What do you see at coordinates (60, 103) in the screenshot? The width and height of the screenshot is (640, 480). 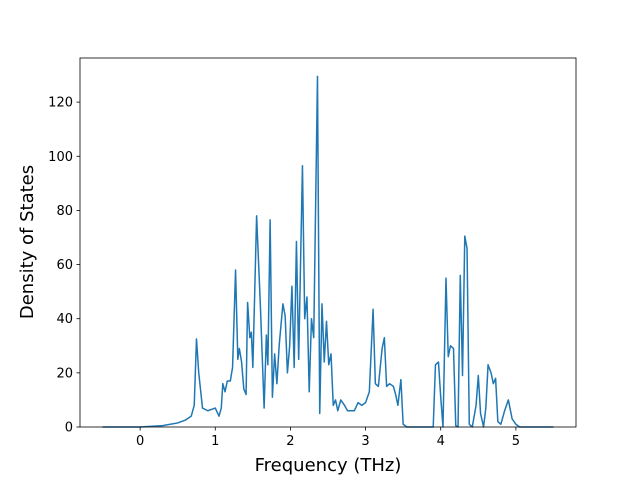 I see `y-tick-label: 120` at bounding box center [60, 103].